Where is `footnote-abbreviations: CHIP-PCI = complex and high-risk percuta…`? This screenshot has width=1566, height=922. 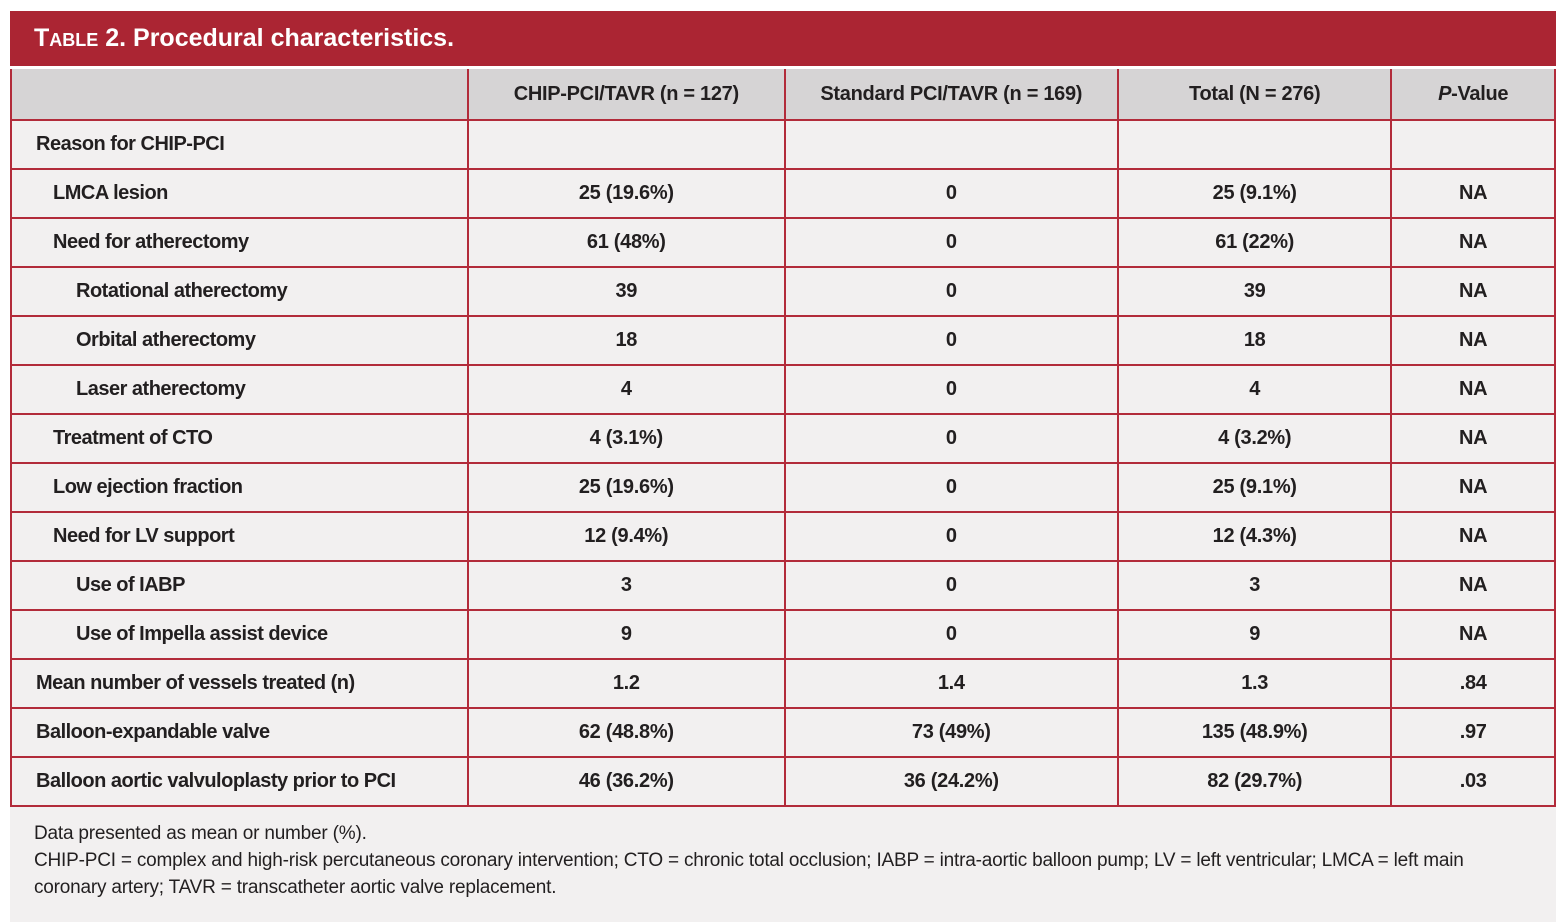
footnote-abbreviations: CHIP-PCI = complex and high-risk percuta… is located at coordinates (749, 873).